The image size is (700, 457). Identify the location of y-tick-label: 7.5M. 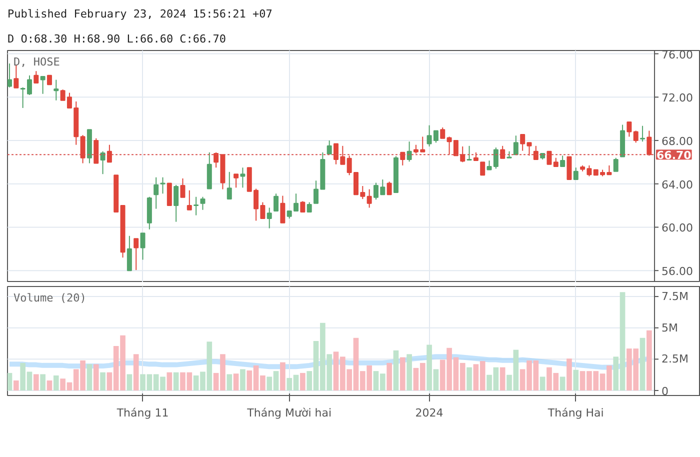
(675, 297).